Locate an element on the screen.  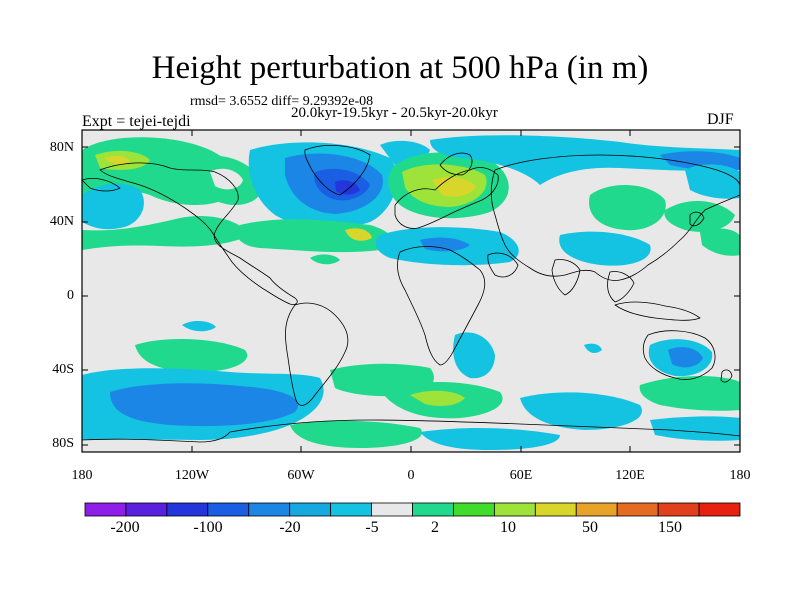
contour-cyan-south-america is located at coordinates (474, 355).